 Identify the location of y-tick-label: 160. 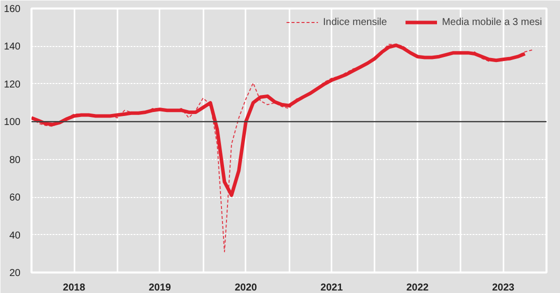
(12, 9).